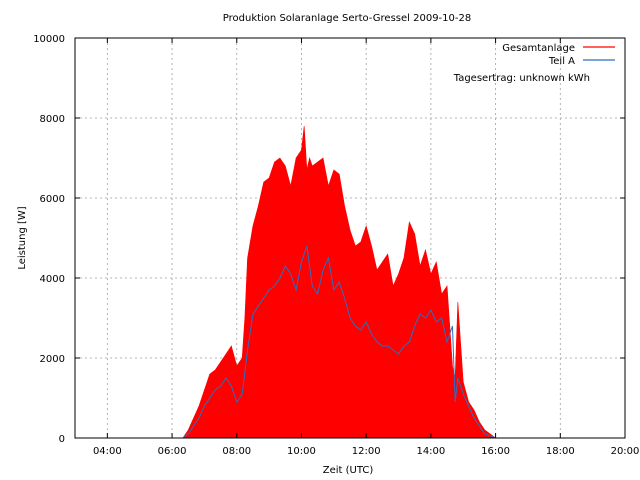 This screenshot has width=640, height=480. I want to click on legend-label-gesamtanlage: Gesamtanlage, so click(538, 48).